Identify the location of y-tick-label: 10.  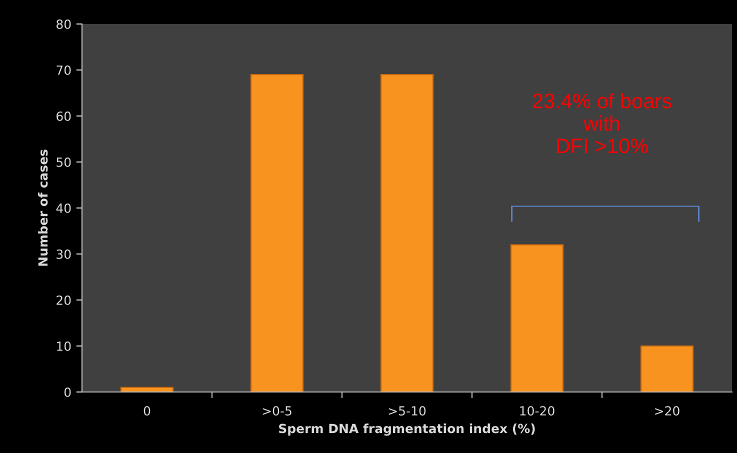
(64, 346).